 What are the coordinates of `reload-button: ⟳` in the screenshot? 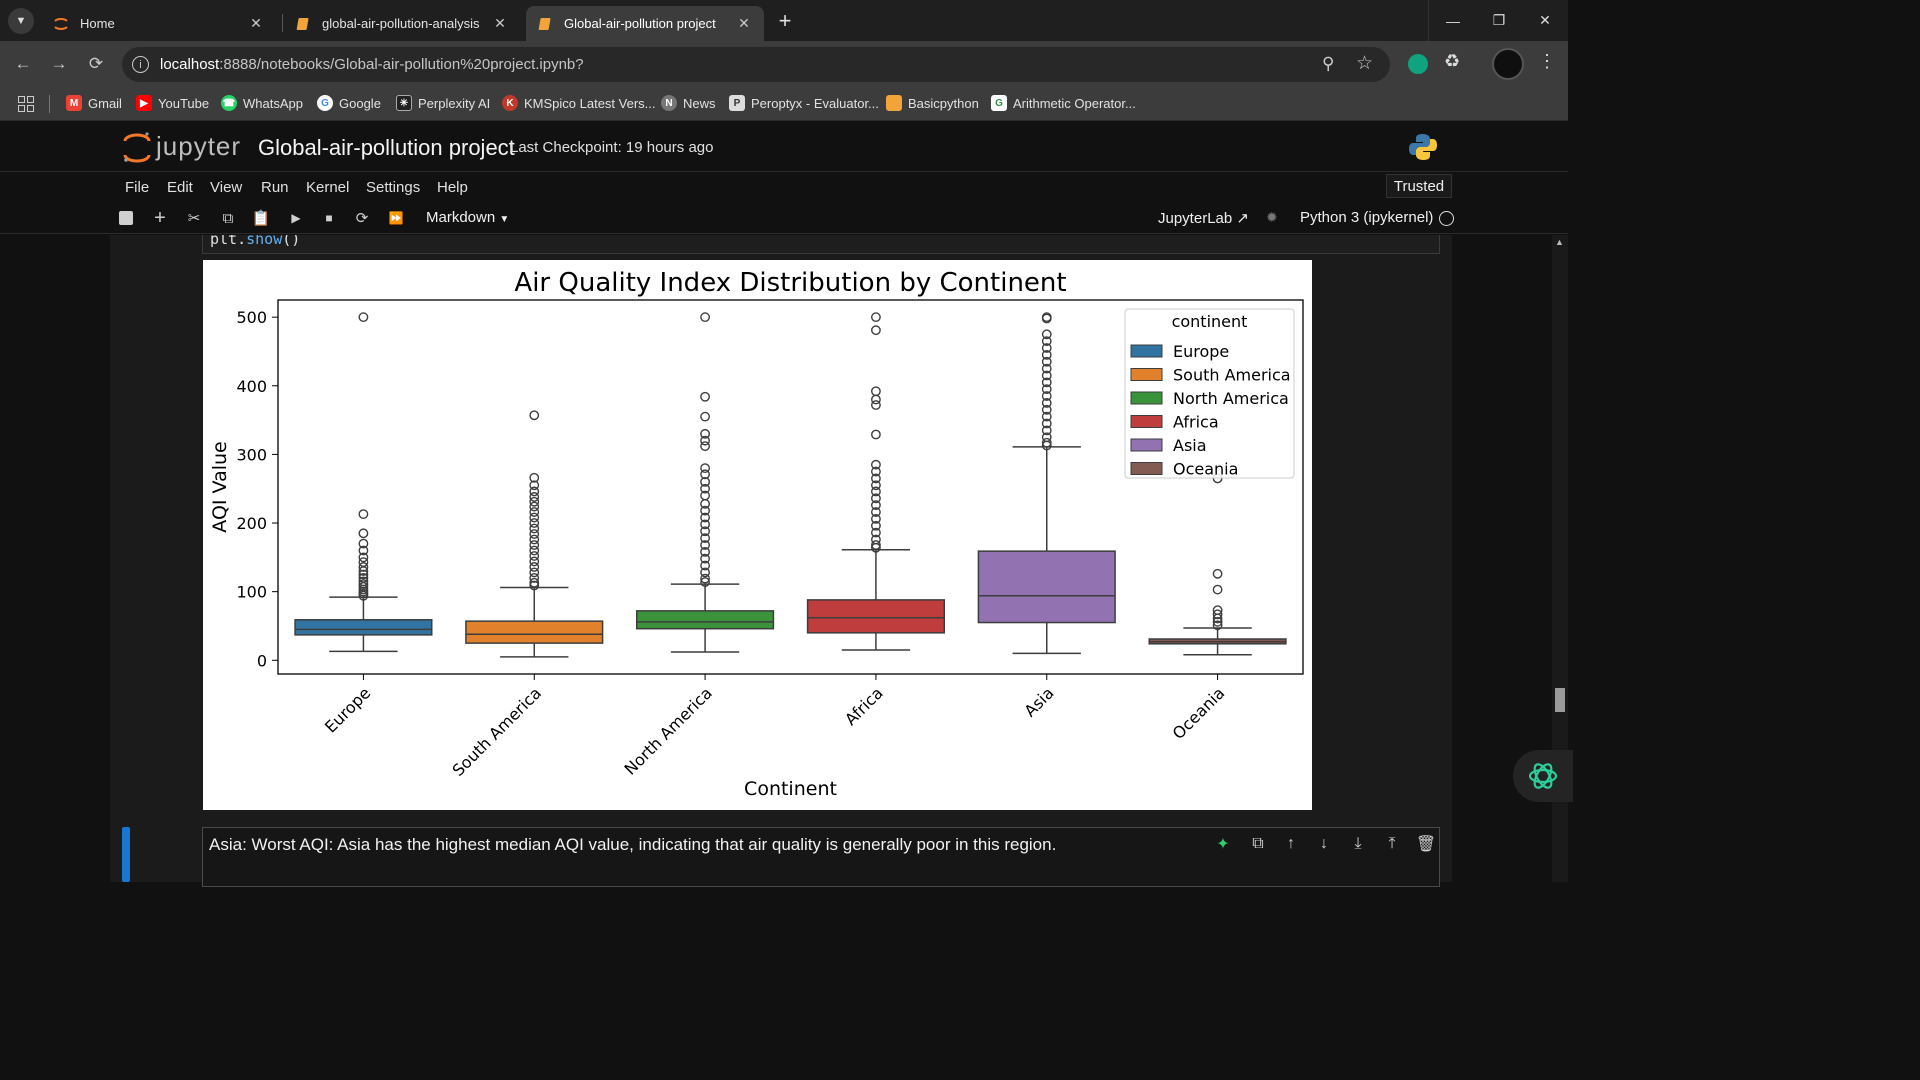 It's located at (96, 64).